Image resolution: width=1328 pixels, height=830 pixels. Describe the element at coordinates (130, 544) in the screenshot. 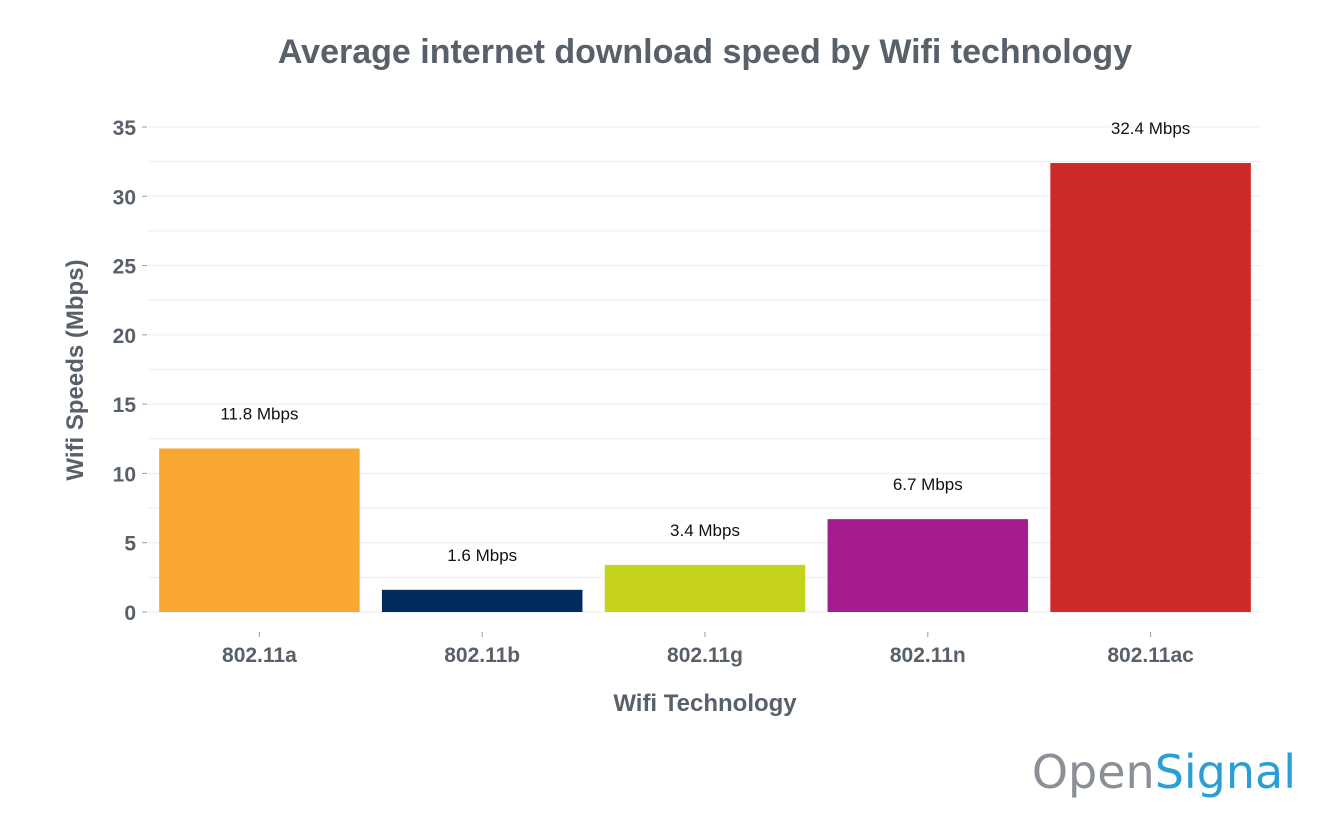

I see `y-tick-label: 5` at that location.